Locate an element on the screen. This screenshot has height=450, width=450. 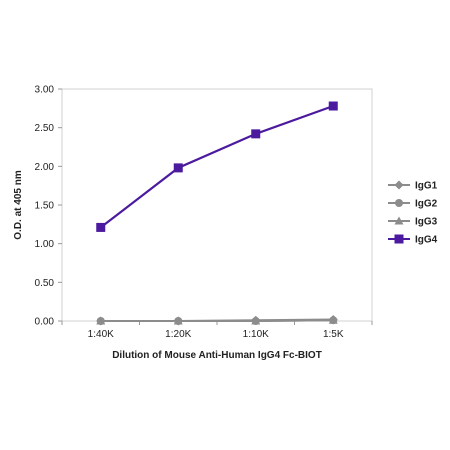
y-tick-label: 0.00 is located at coordinates (45, 322).